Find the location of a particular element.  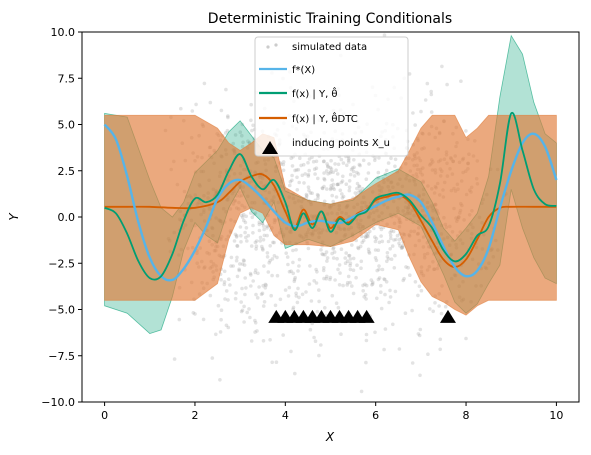

y-tick-label: 2.5 is located at coordinates (67, 171).